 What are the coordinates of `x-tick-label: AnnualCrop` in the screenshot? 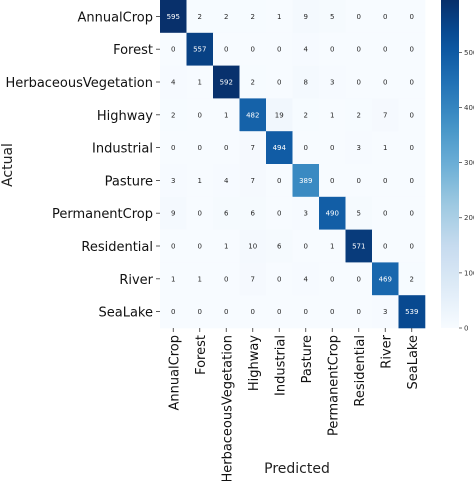 It's located at (174, 373).